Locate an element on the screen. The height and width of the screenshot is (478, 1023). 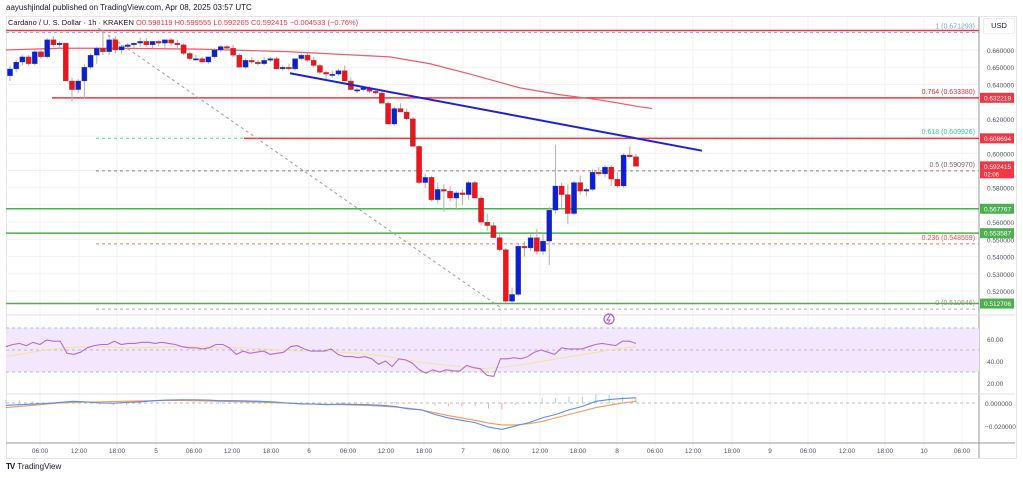
price-label-value: 0.632219 is located at coordinates (997, 98).